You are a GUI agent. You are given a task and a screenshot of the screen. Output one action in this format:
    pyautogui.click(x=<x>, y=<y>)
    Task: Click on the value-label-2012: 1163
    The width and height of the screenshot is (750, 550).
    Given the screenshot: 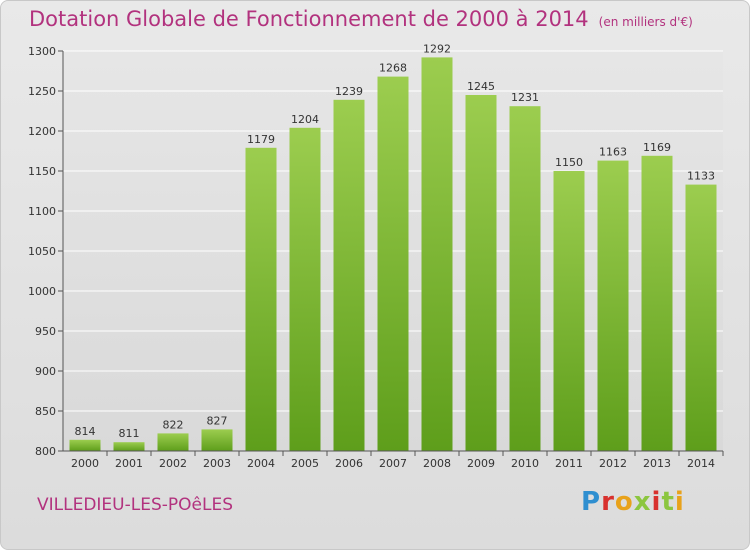 What is the action you would take?
    pyautogui.click(x=613, y=152)
    